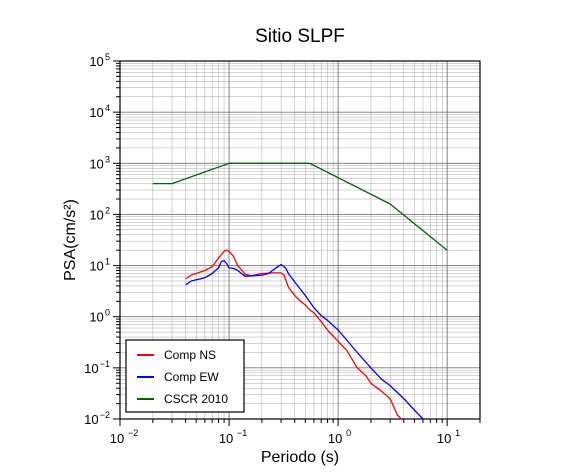 This screenshot has width=586, height=475. I want to click on legend: Comp NS Comp EW CSCR 2010, so click(185, 376).